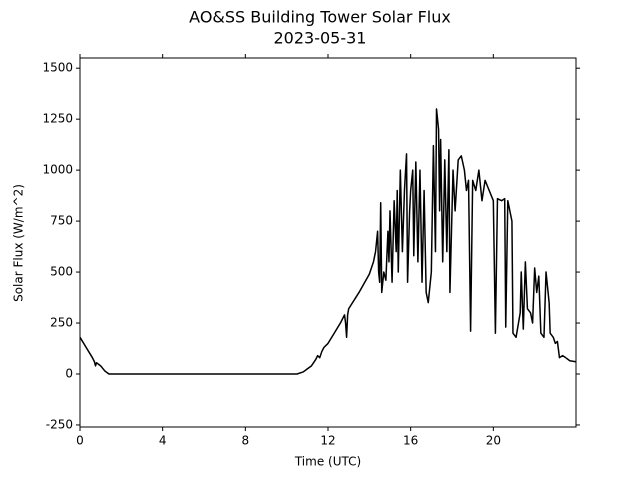 The width and height of the screenshot is (640, 484). Describe the element at coordinates (69, 373) in the screenshot. I see `y-tick-label: 0` at that location.